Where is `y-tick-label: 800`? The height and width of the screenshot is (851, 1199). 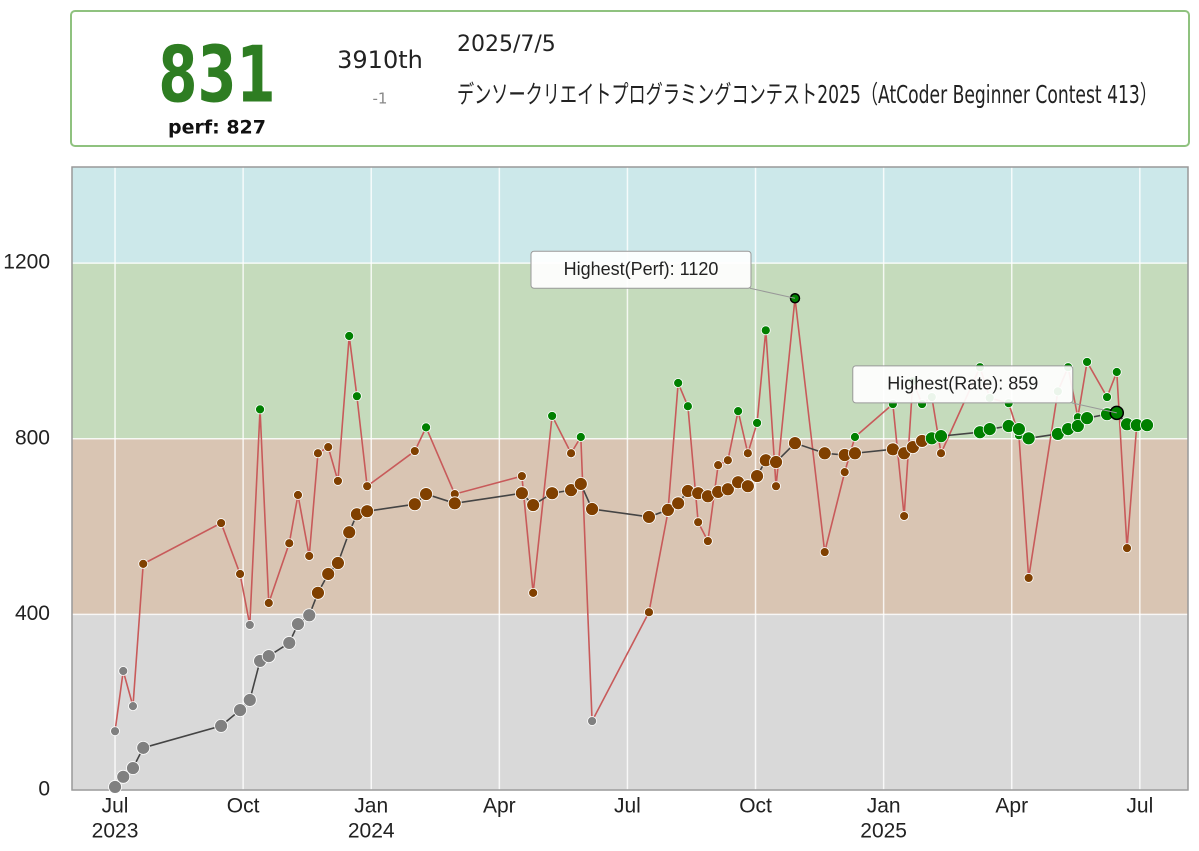 y-tick-label: 800 is located at coordinates (32, 437).